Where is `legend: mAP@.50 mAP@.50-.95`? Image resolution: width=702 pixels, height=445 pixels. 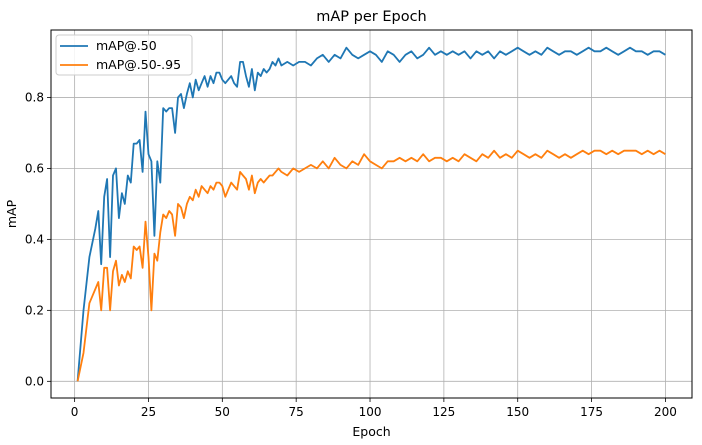
legend: mAP@.50 mAP@.50-.95 is located at coordinates (124, 55).